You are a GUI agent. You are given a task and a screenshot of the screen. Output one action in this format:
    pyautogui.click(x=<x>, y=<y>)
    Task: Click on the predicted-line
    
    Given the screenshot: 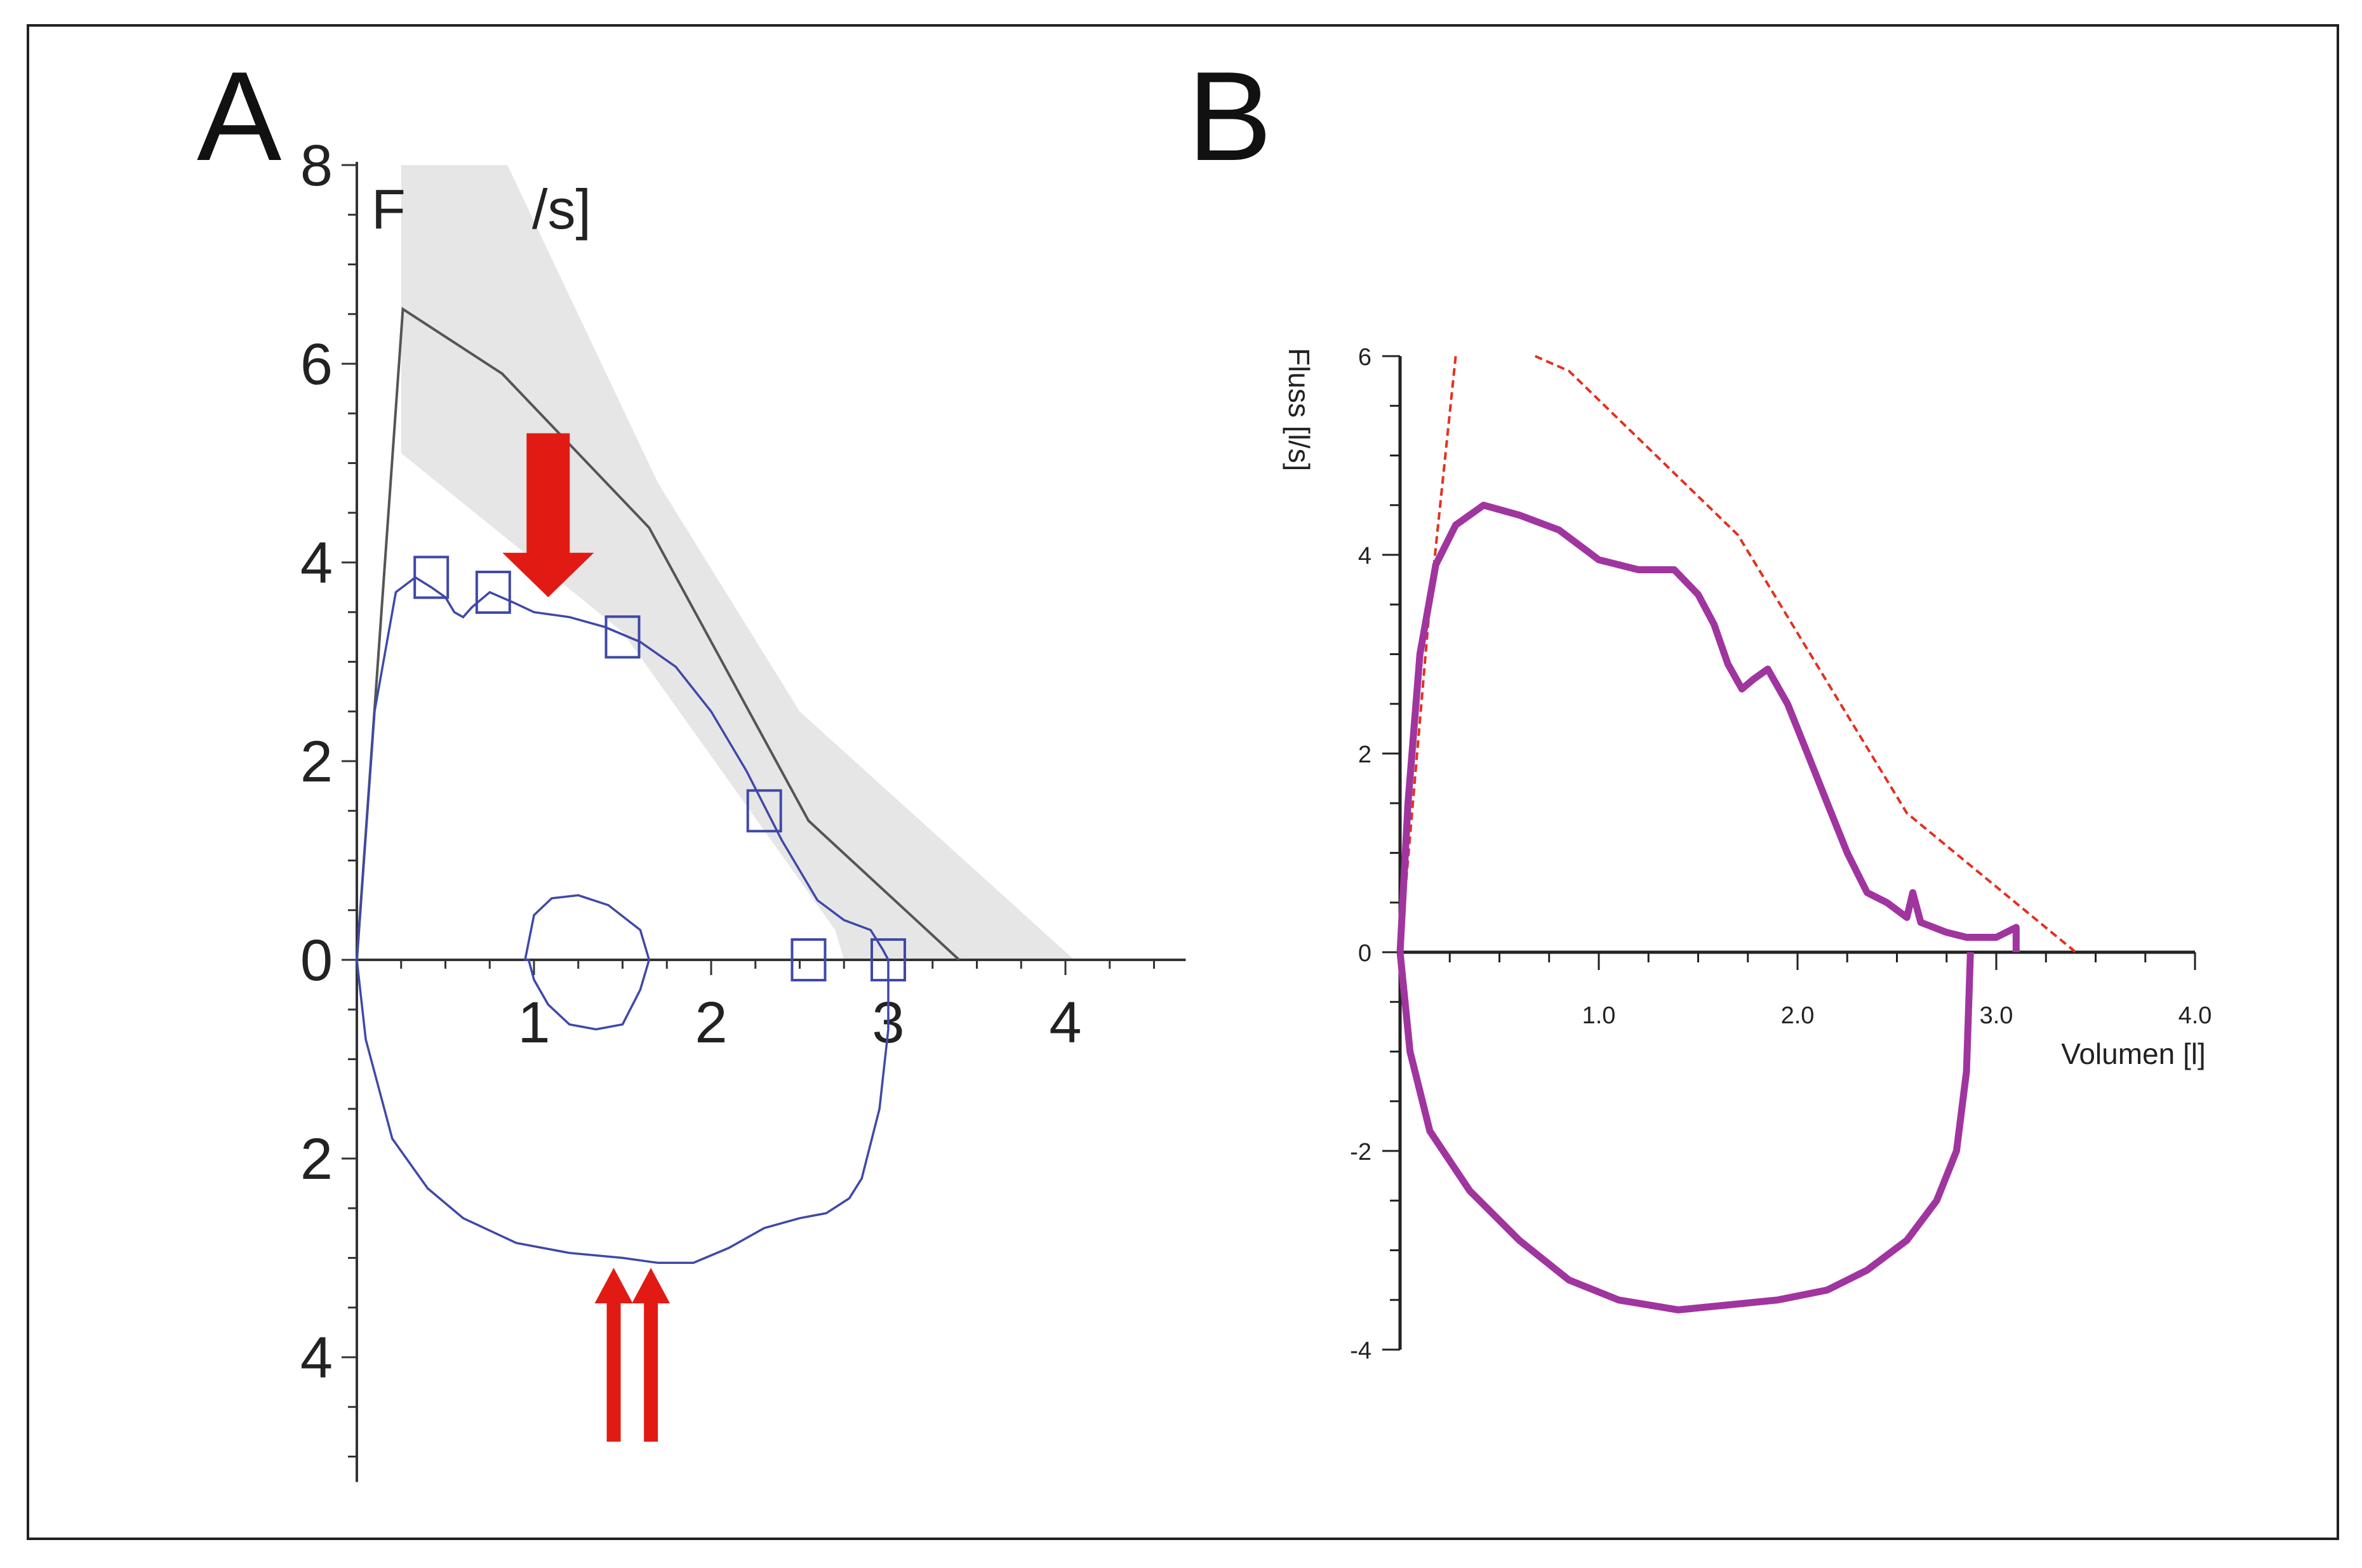 What is the action you would take?
    pyautogui.click(x=658, y=634)
    